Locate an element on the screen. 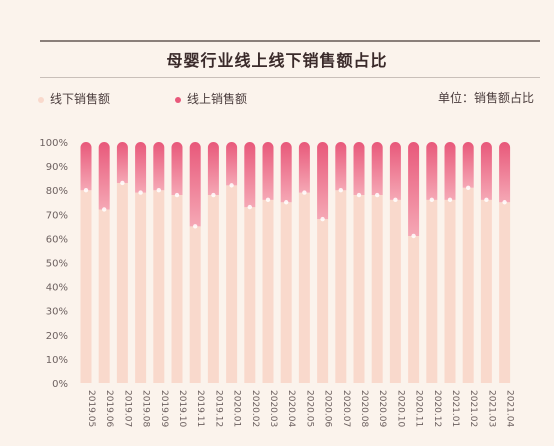 This screenshot has height=446, width=554. x-tick-label: 2019.09 is located at coordinates (164, 408).